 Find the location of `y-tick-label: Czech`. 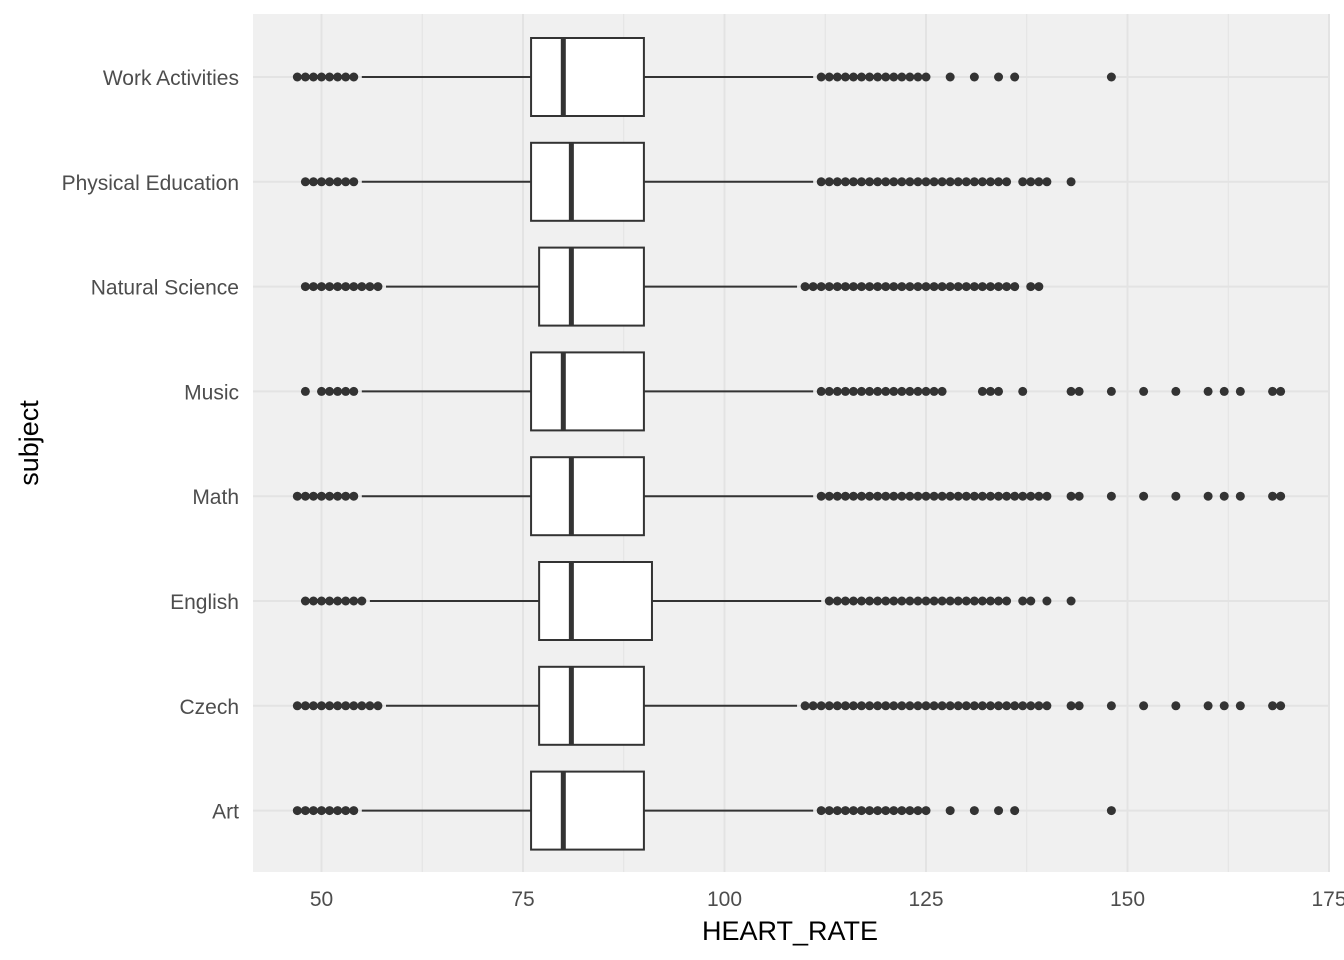

y-tick-label: Czech is located at coordinates (209, 707).